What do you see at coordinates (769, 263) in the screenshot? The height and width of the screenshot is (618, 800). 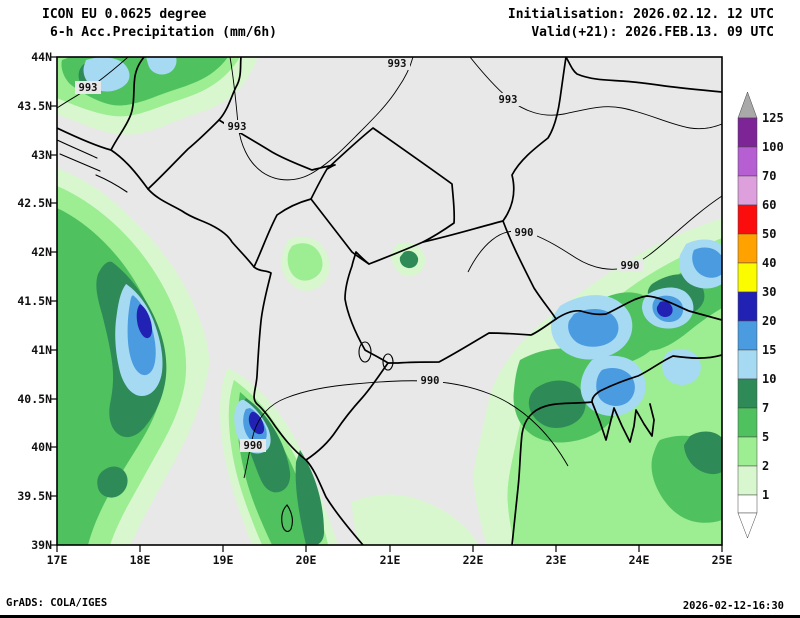 I see `legend-value: 40` at bounding box center [769, 263].